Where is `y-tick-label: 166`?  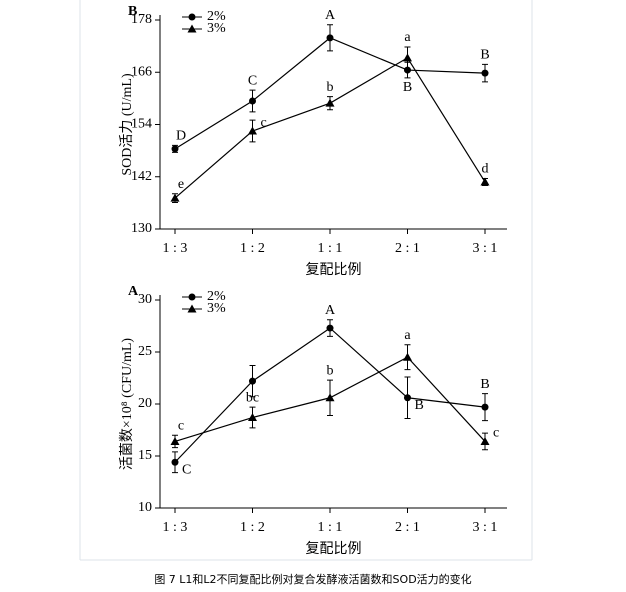 y-tick-label: 166 is located at coordinates (141, 71).